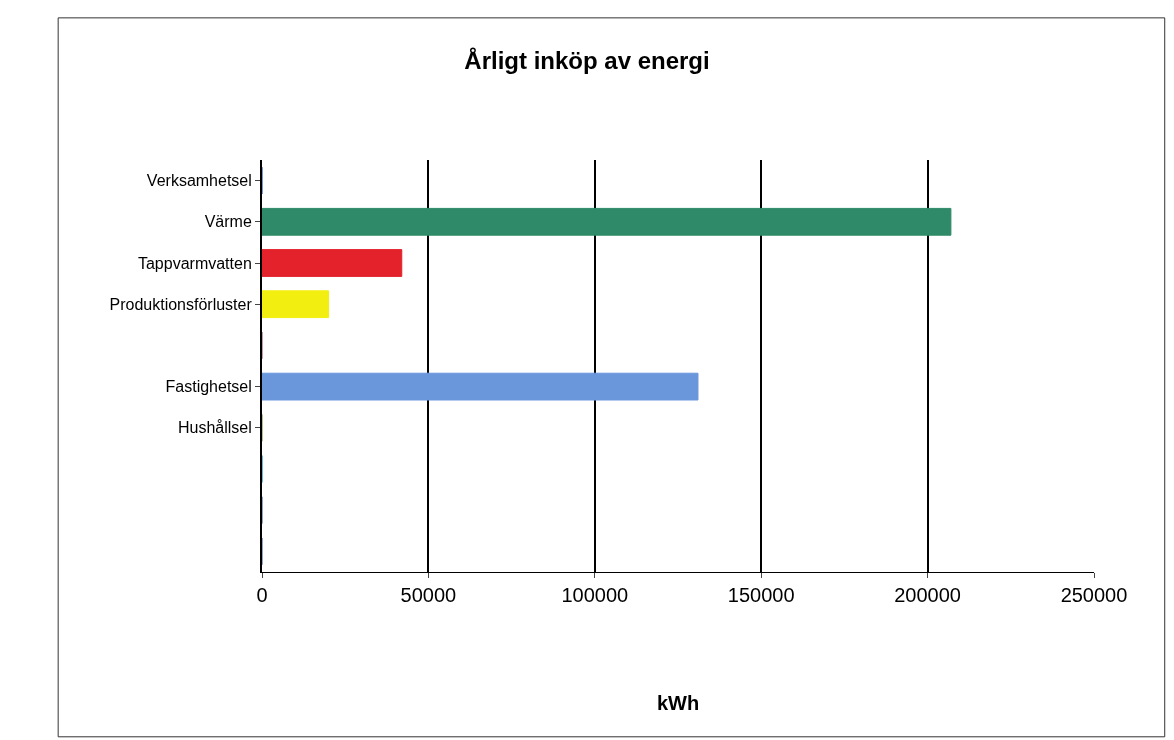 This screenshot has width=1174, height=740. What do you see at coordinates (181, 304) in the screenshot?
I see `y-tick-label: Produktionsförluster` at bounding box center [181, 304].